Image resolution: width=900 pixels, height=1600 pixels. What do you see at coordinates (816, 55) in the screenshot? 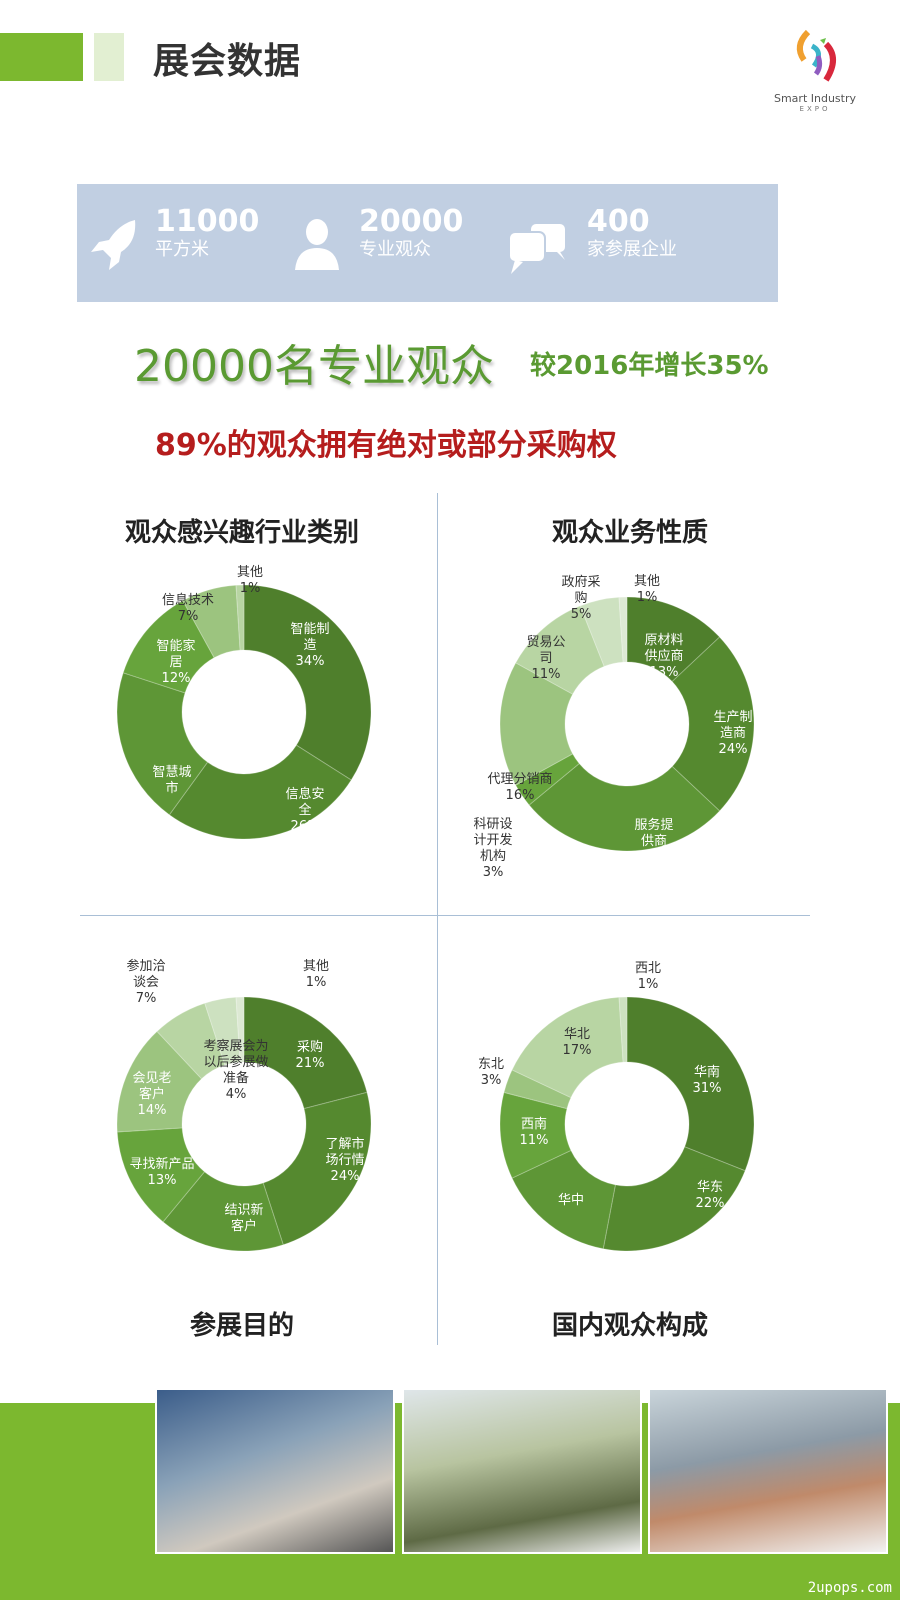
I see `logo-mark-icon` at bounding box center [816, 55].